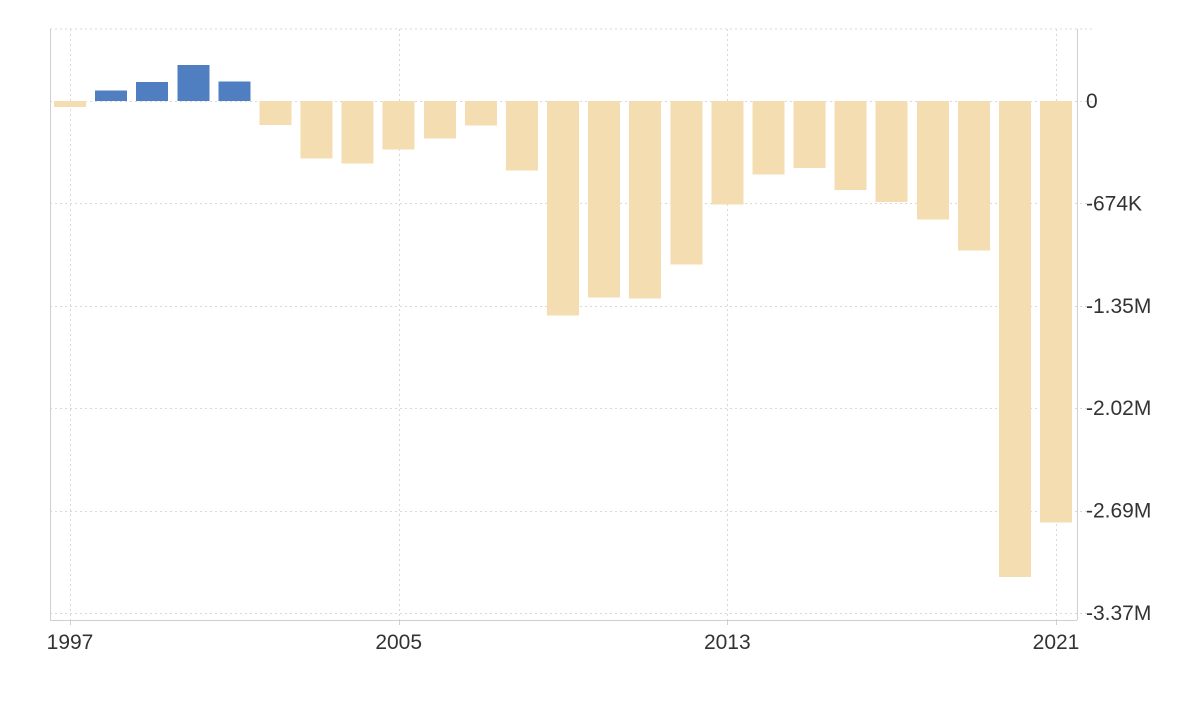  Describe the element at coordinates (727, 642) in the screenshot. I see `x-tick-label: 2013` at that location.